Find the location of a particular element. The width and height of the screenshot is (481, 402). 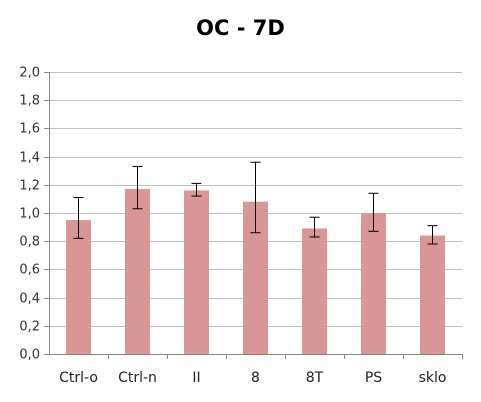

y-tick-label: 2,0 is located at coordinates (29, 73).